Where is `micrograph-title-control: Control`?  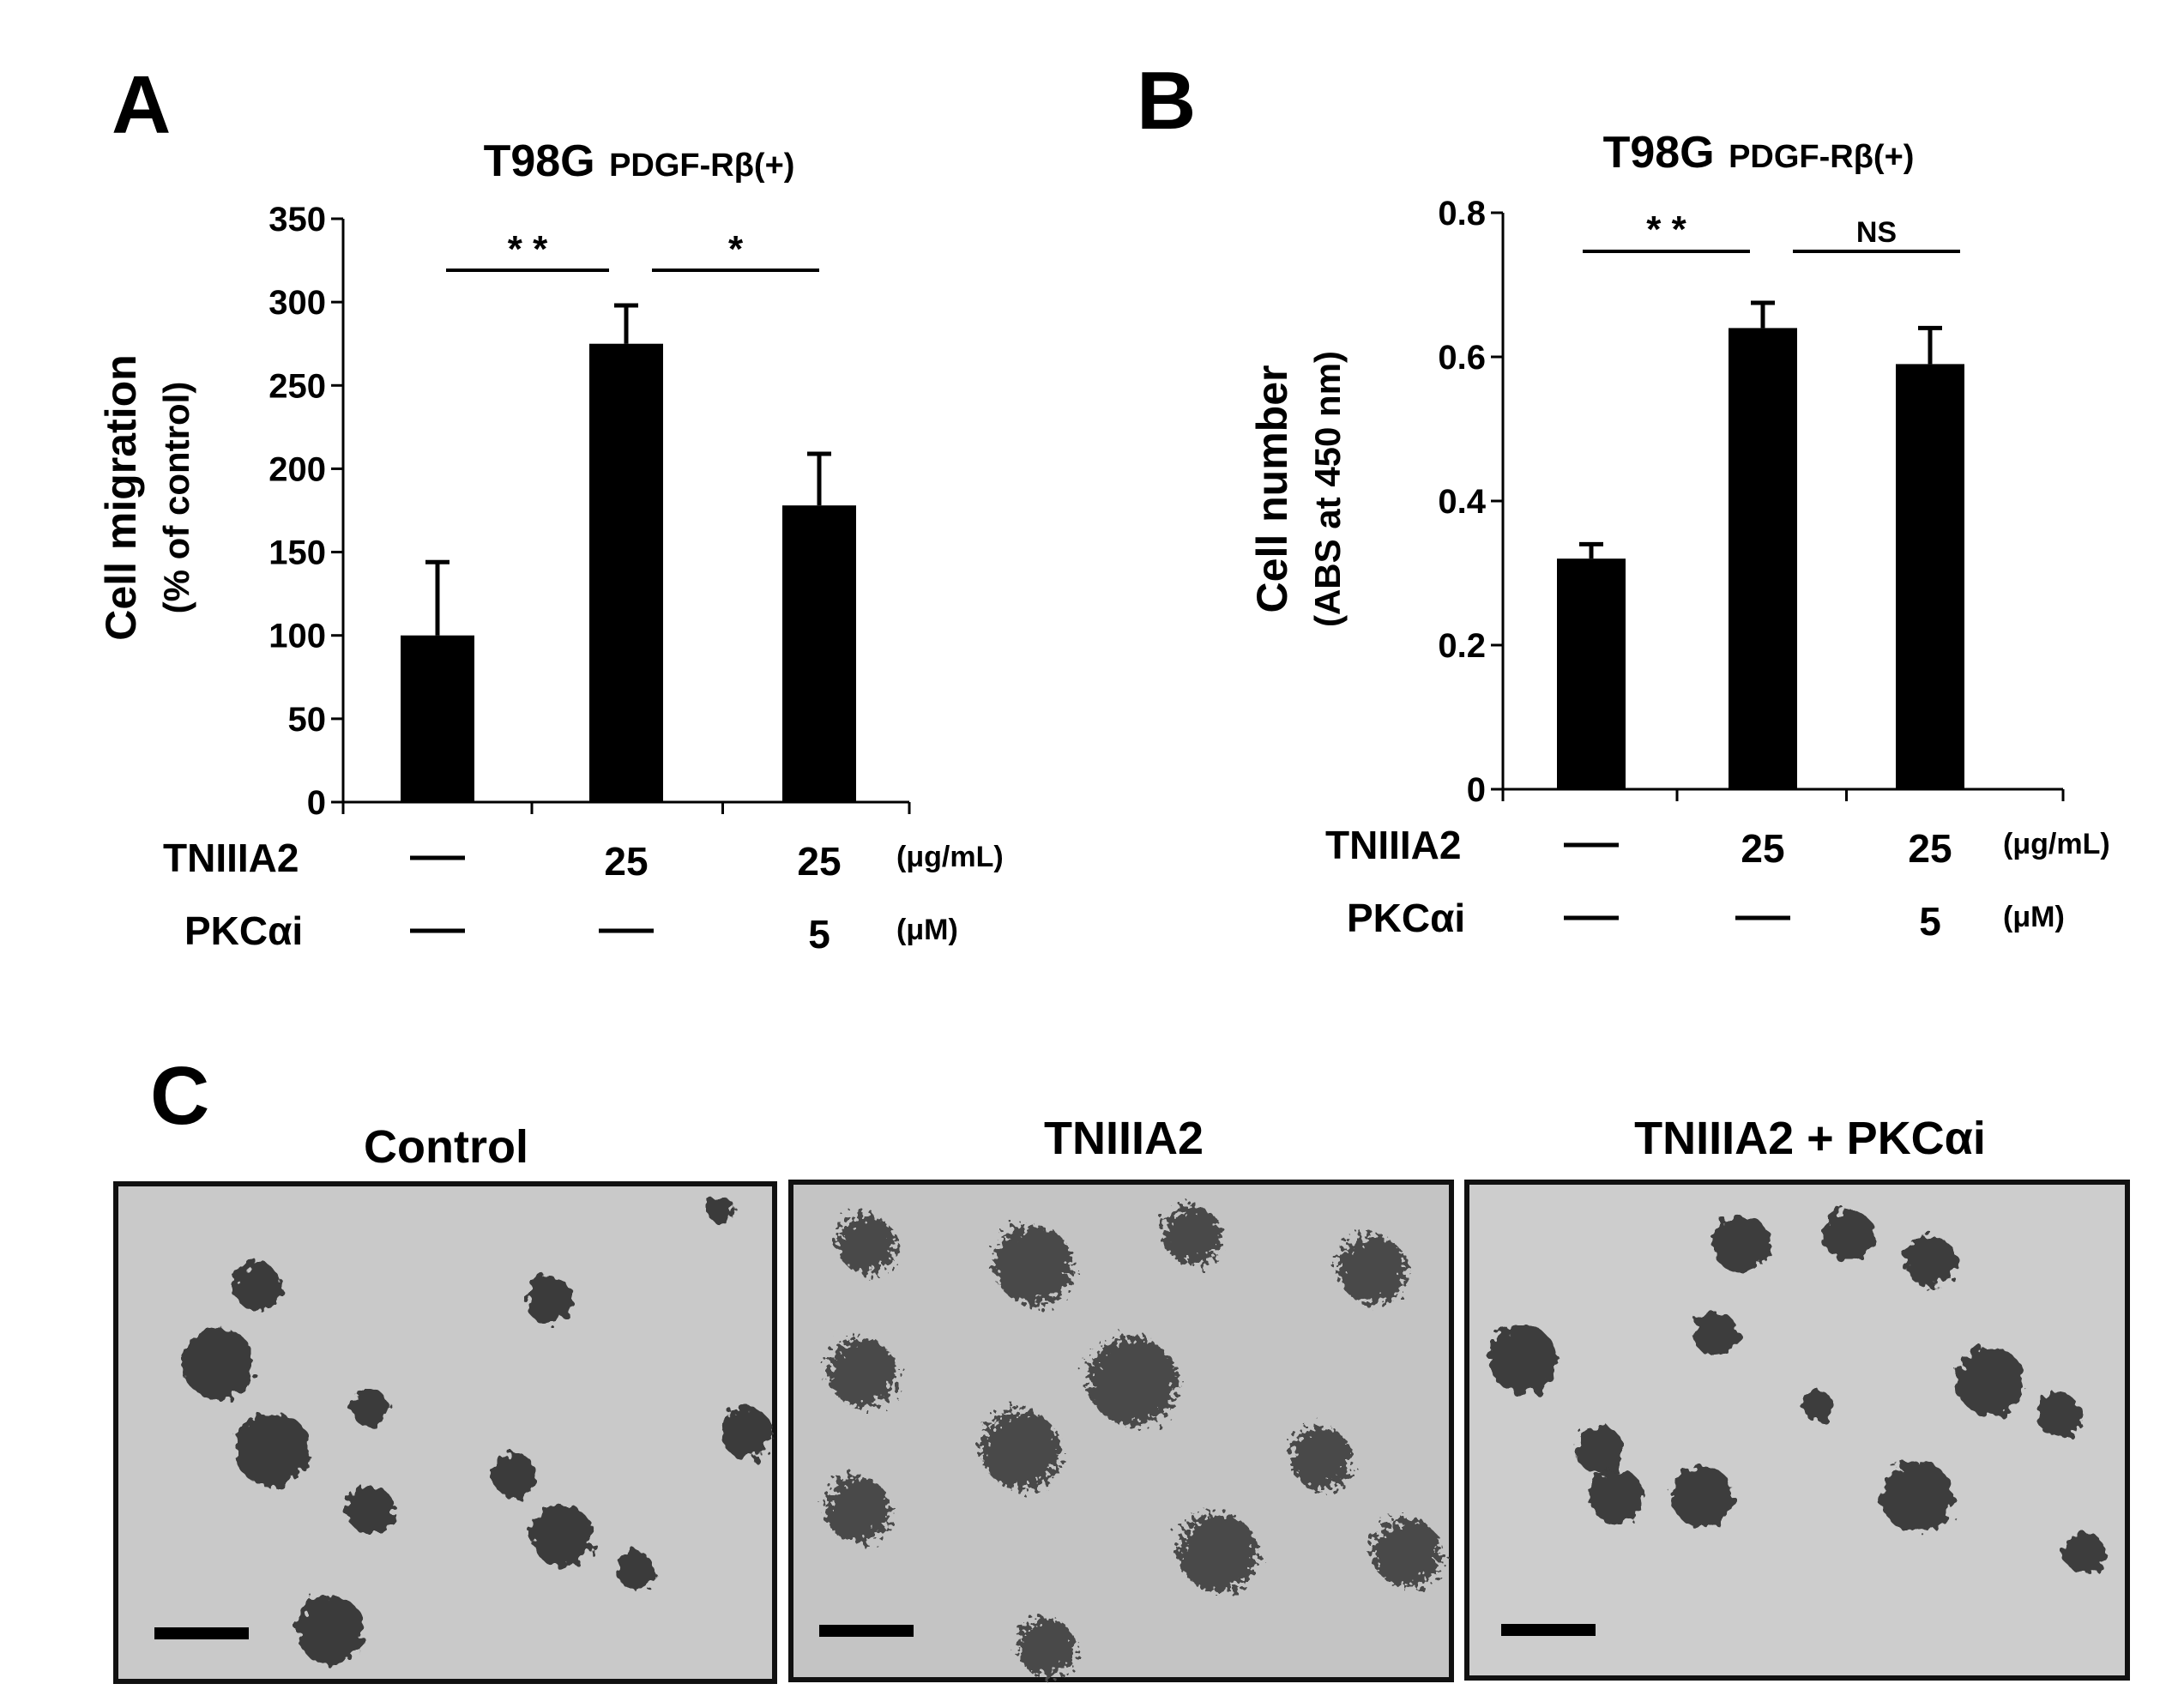
micrograph-title-control: Control is located at coordinates (446, 1147).